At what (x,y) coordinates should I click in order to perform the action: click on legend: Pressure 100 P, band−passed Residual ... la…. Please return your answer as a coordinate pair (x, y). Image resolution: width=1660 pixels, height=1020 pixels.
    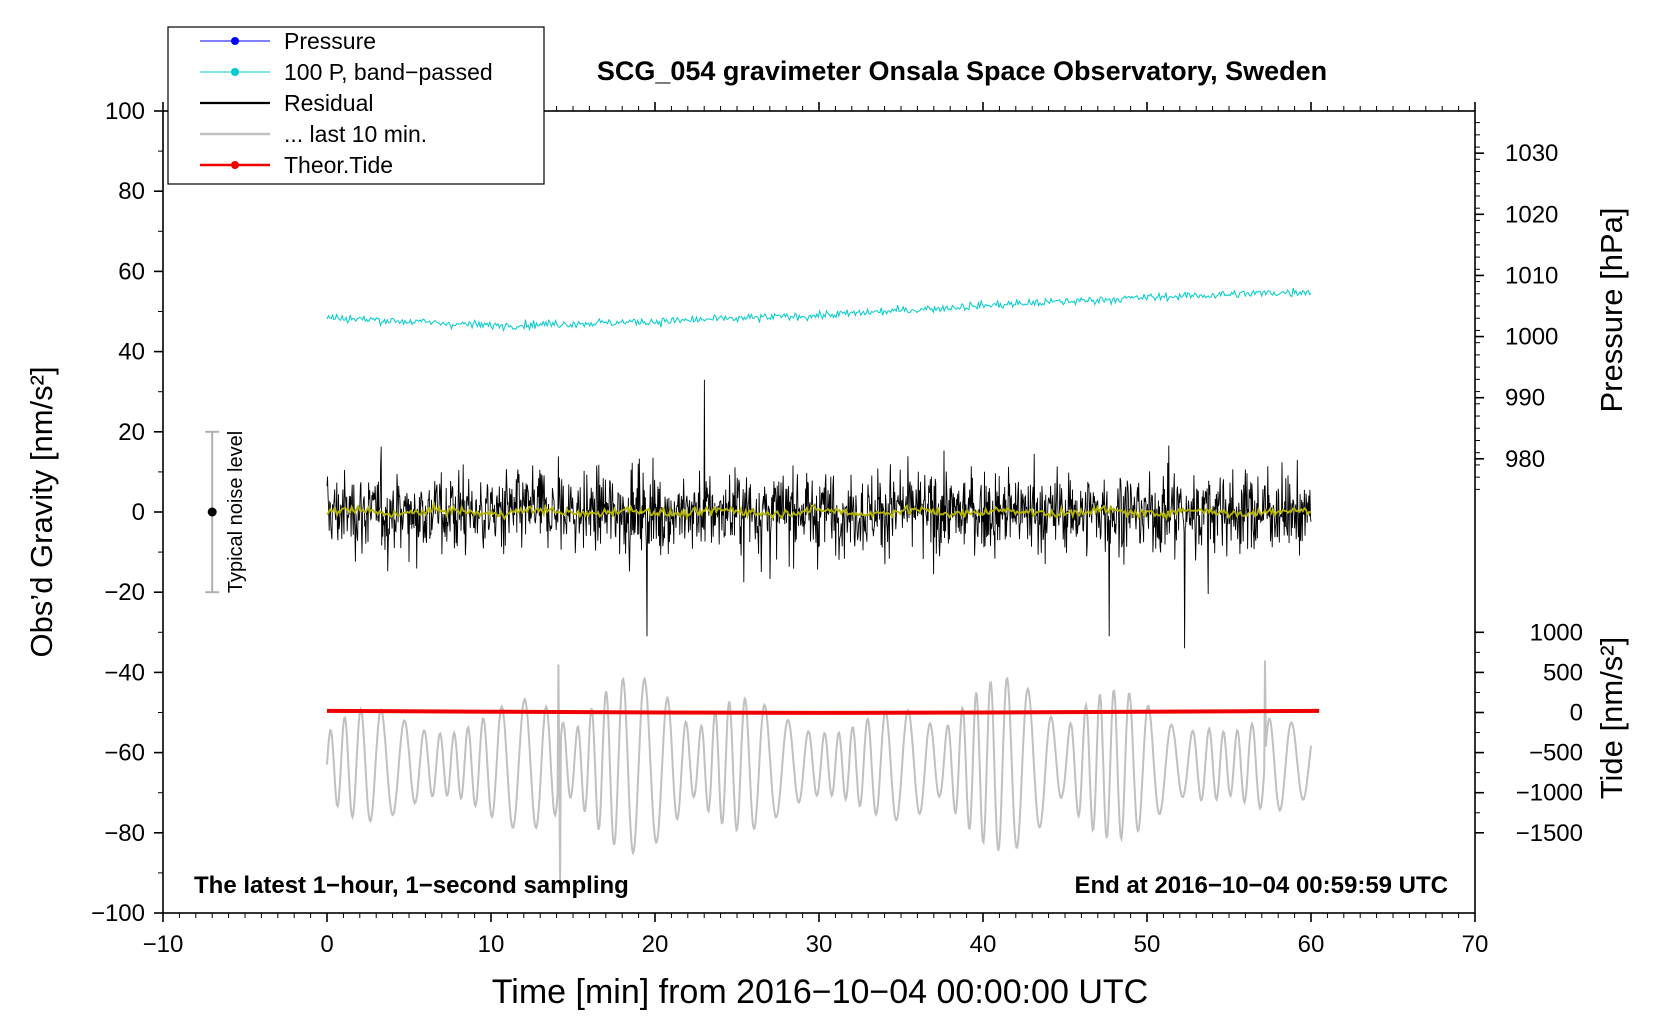
    Looking at the image, I should click on (356, 105).